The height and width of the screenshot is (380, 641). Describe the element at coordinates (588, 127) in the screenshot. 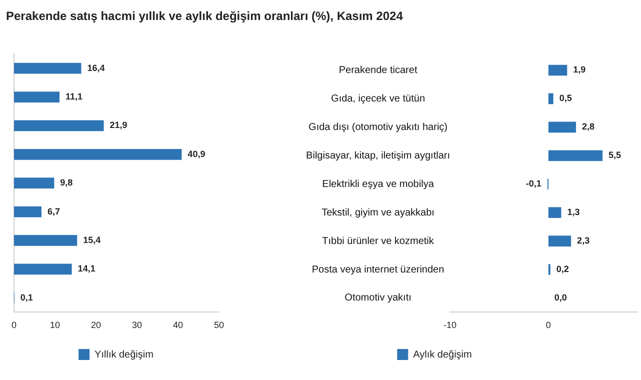

I see `data-label: 2,8` at that location.